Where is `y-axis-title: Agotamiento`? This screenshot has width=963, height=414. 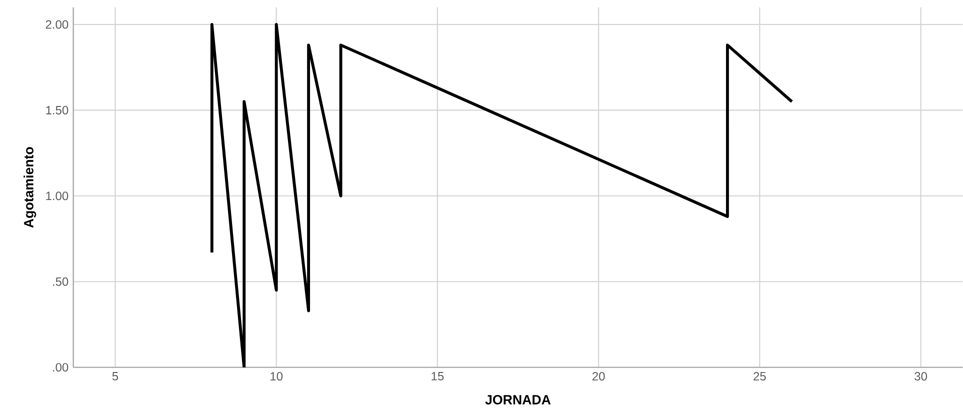 y-axis-title: Agotamiento is located at coordinates (30, 187).